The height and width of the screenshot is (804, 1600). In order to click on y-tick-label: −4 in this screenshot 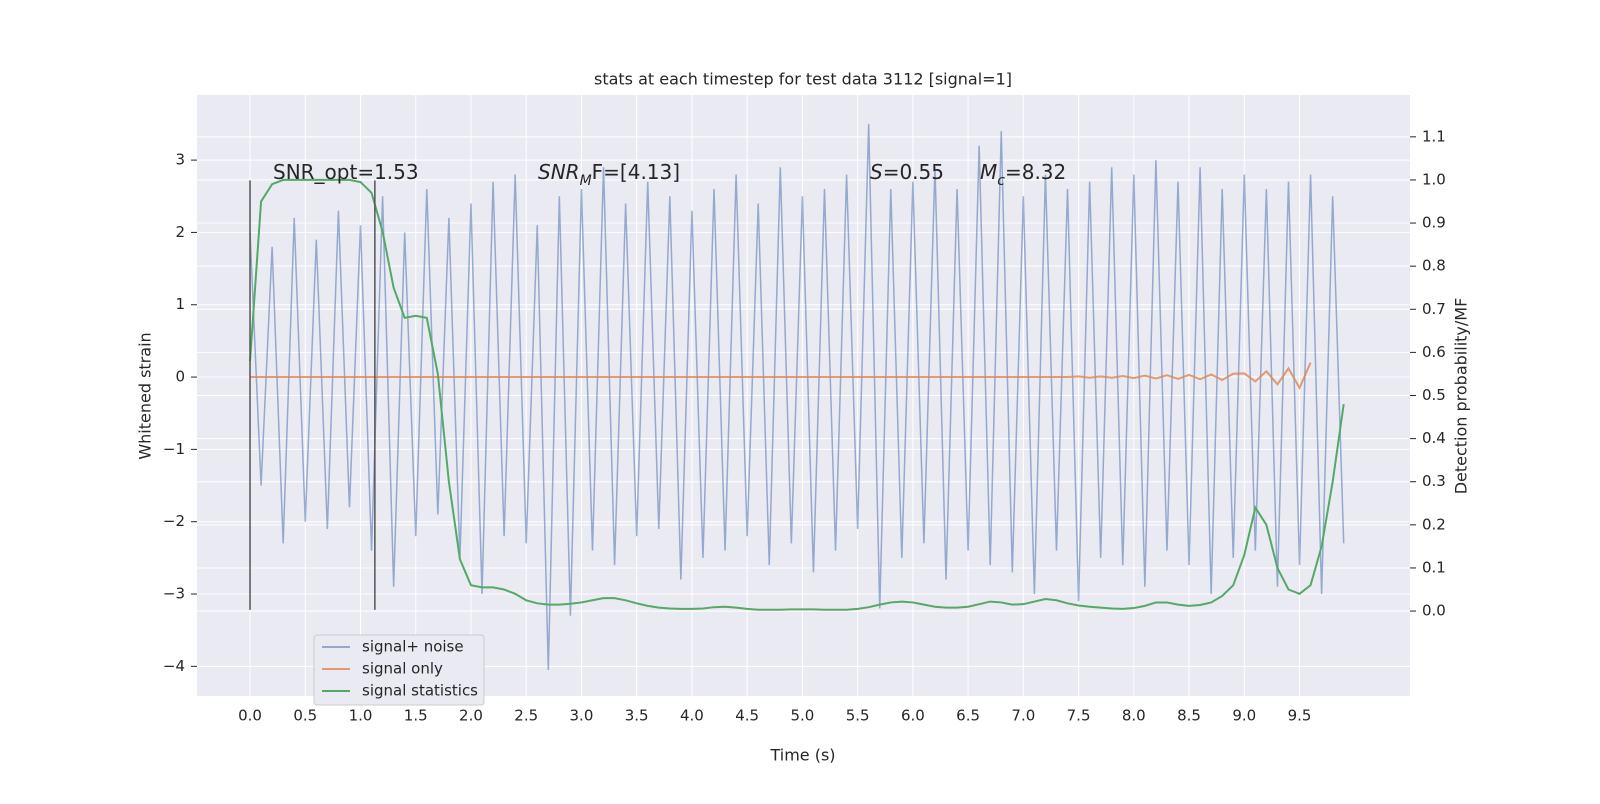, I will do `click(174, 666)`.